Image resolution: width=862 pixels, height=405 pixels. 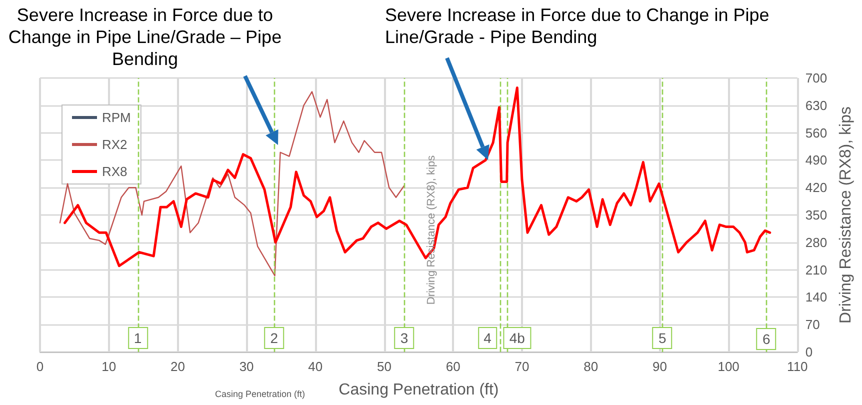 I want to click on annotation: 1, so click(x=138, y=338).